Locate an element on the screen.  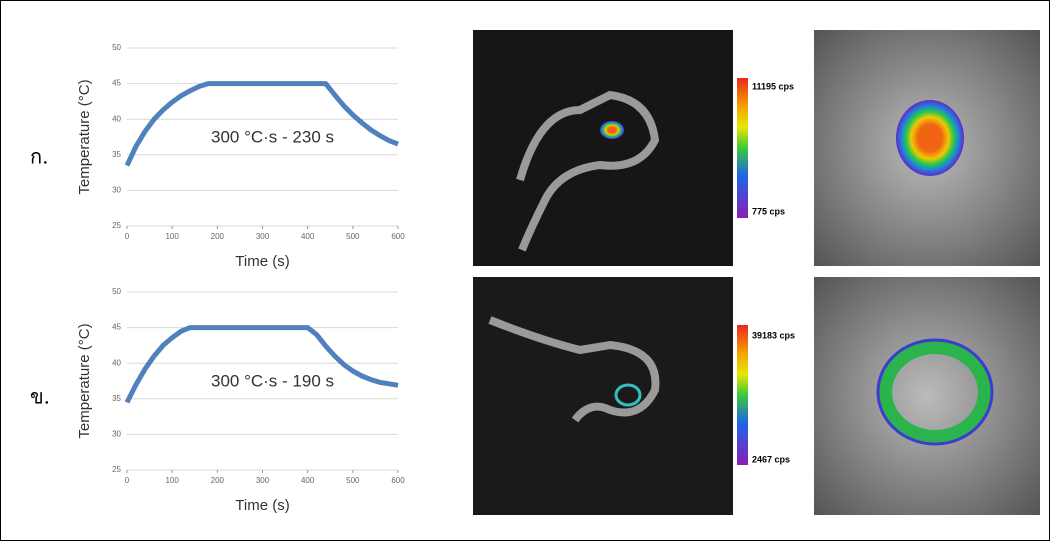
panel-label: ก. is located at coordinates (39, 157).